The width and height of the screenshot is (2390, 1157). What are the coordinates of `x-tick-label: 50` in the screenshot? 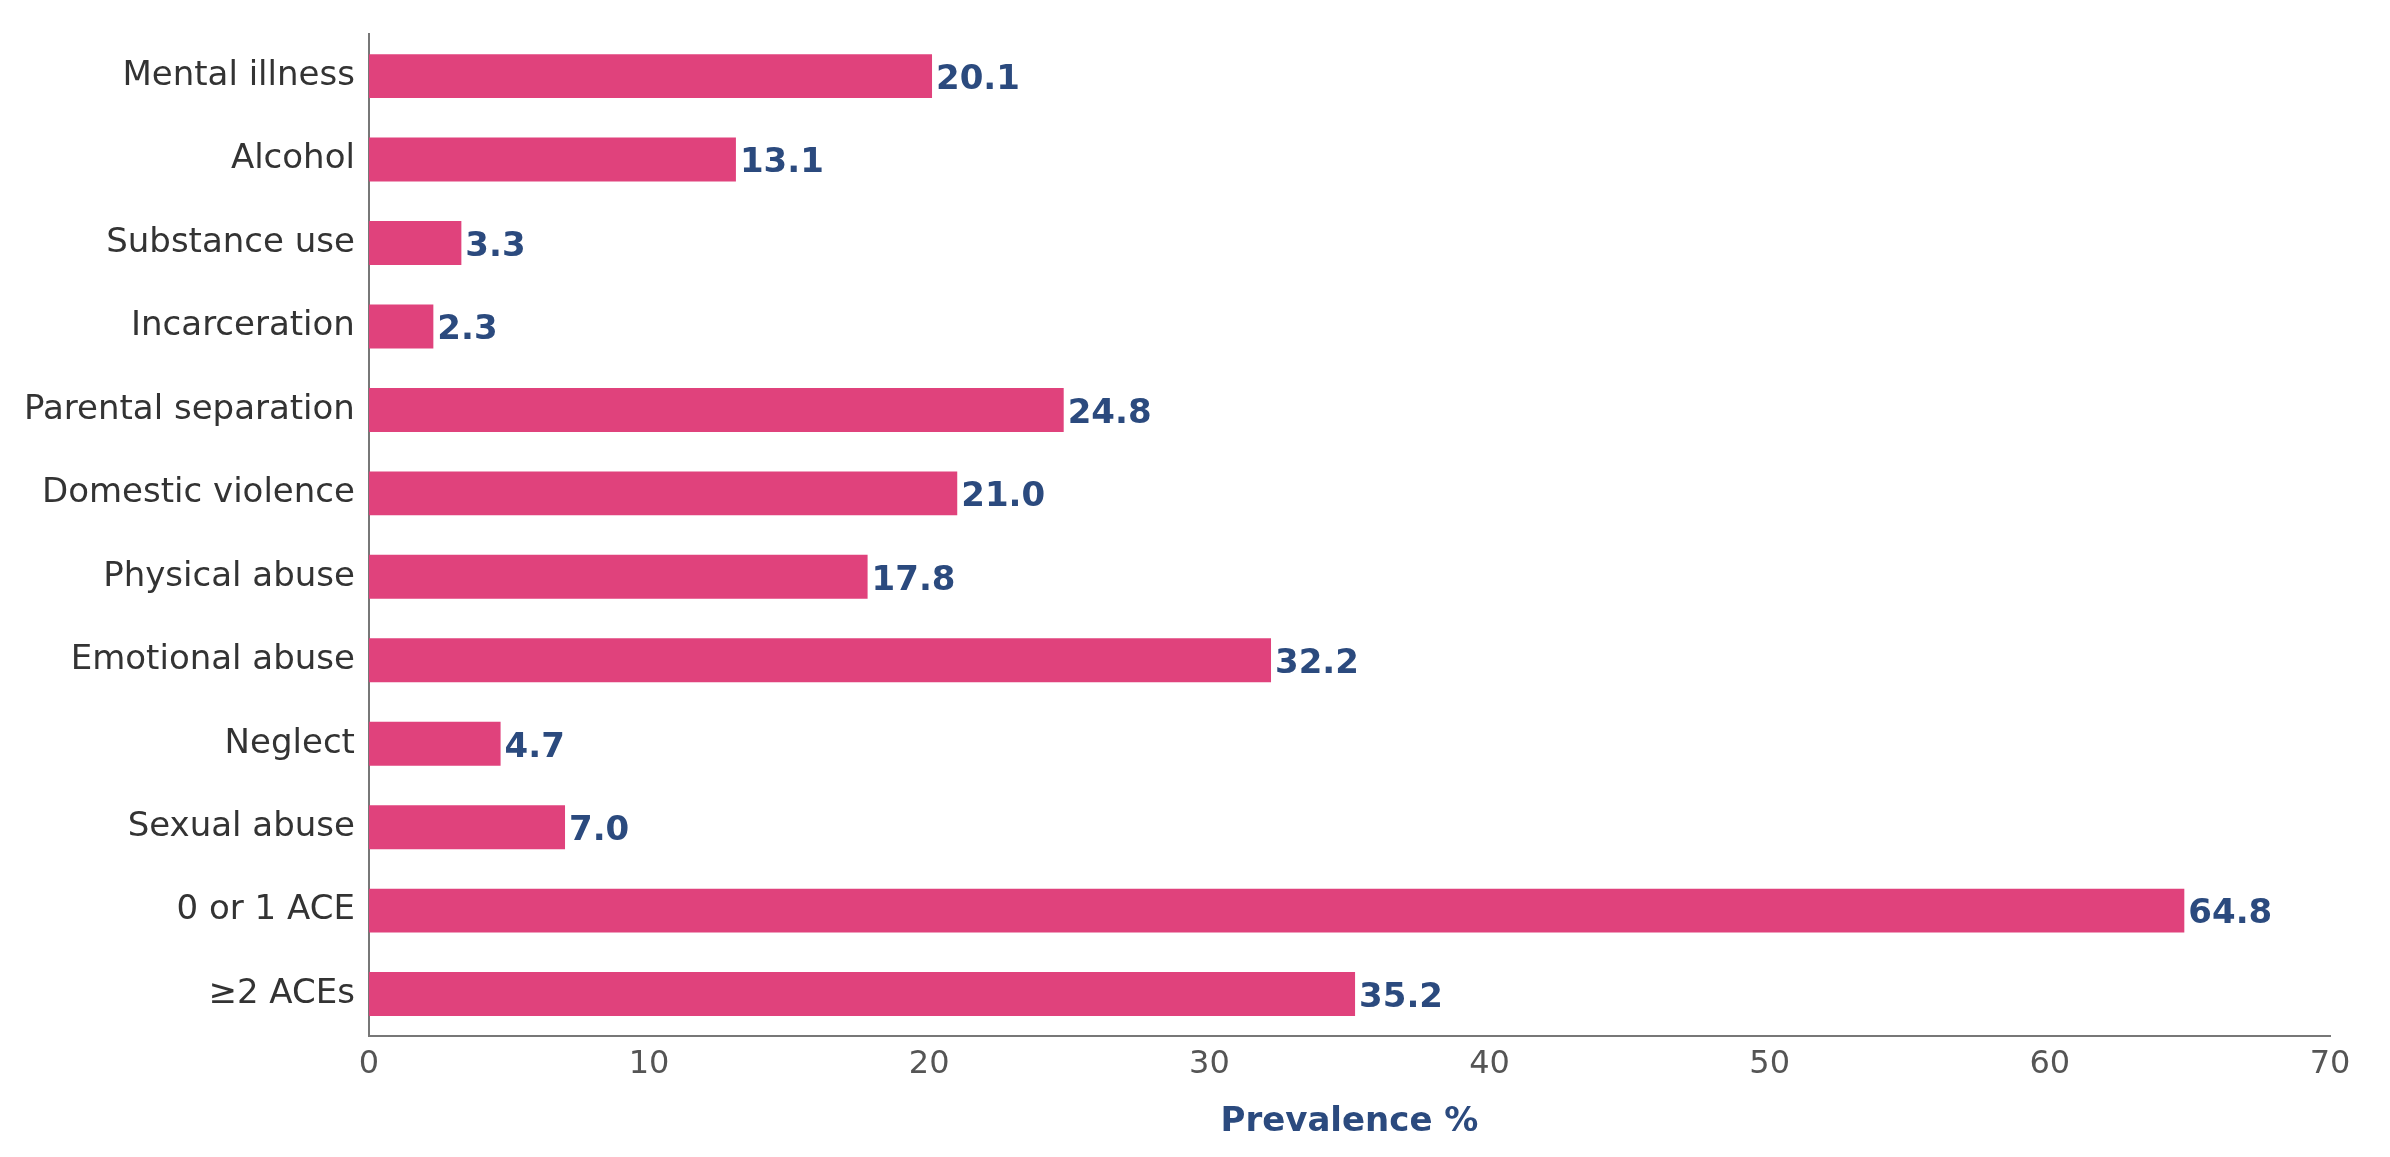 It's located at (1770, 1062).